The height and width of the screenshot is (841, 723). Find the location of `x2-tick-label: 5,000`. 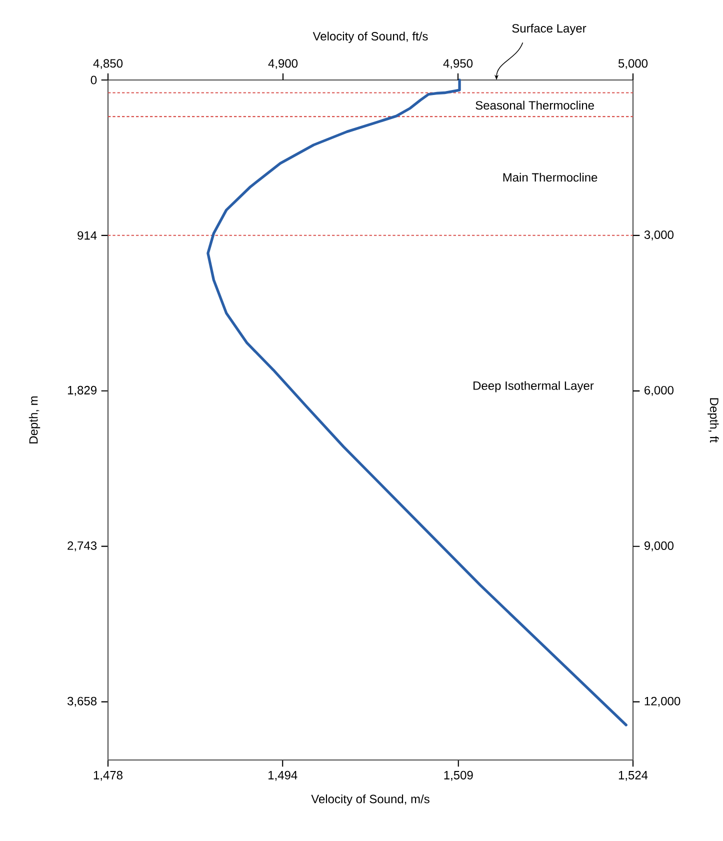

x2-tick-label: 5,000 is located at coordinates (633, 64).